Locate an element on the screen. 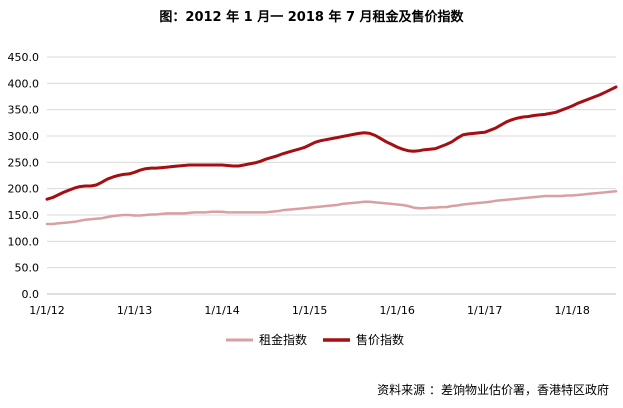 The height and width of the screenshot is (408, 623). series-line-rent-index is located at coordinates (331, 208).